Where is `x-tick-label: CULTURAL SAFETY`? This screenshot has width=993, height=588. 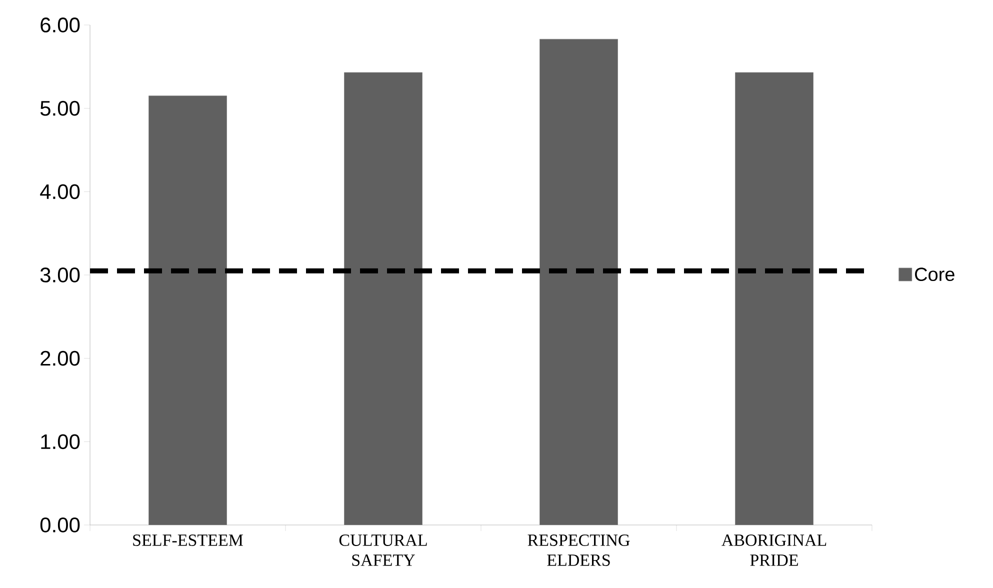
x-tick-label: CULTURAL SAFETY is located at coordinates (383, 550).